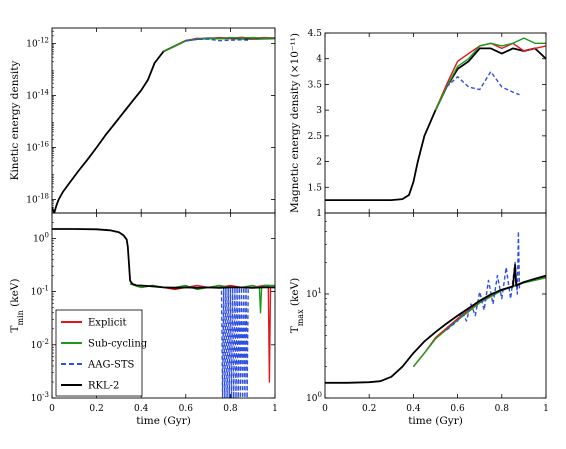 Image resolution: width=566 pixels, height=449 pixels. Describe the element at coordinates (315, 85) in the screenshot. I see `y-tick-label: 3.5` at that location.